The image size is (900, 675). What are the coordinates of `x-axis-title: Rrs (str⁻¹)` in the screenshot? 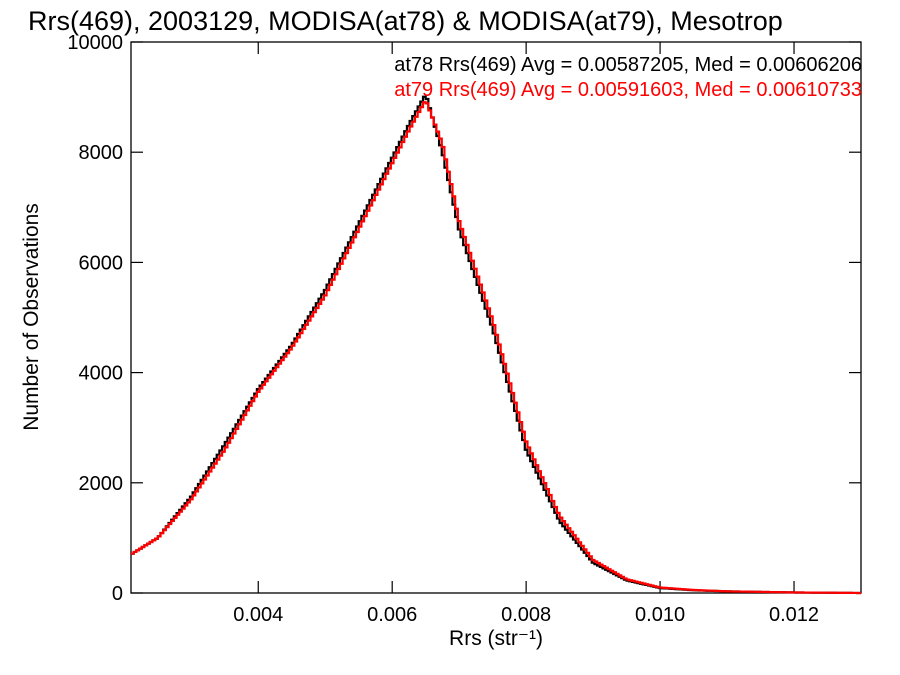 It's located at (496, 638).